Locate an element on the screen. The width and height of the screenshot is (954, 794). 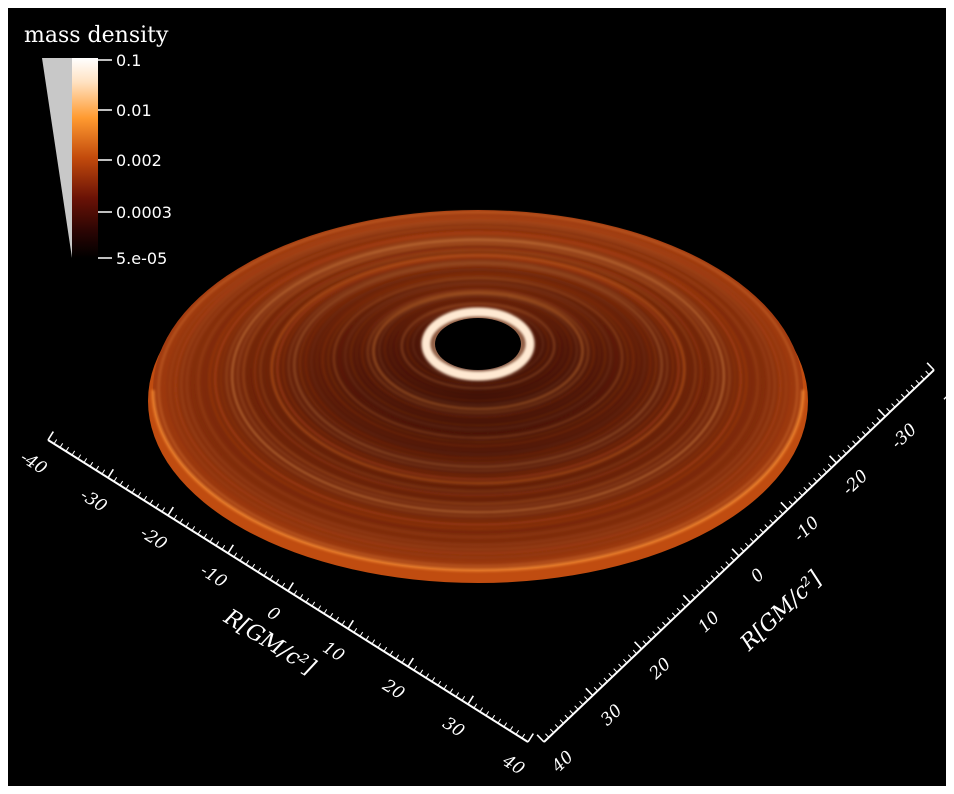
colorbar-tick-label: 0.002 is located at coordinates (139, 160).